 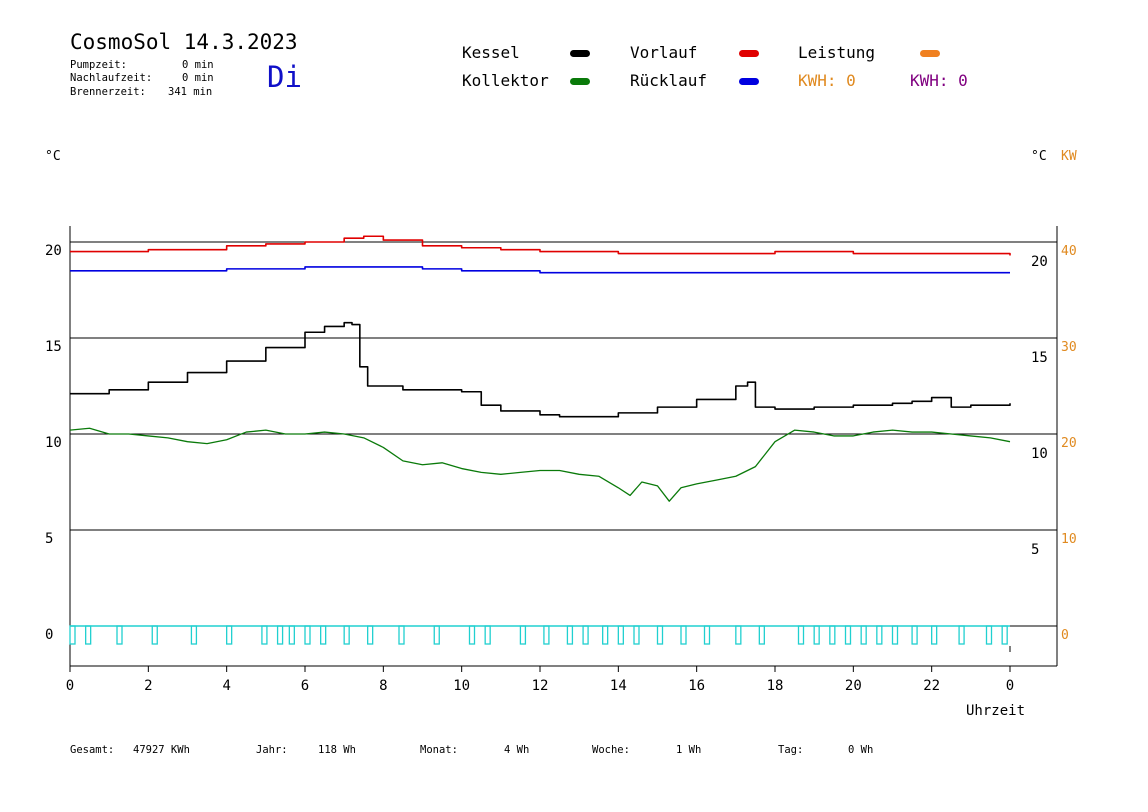 I want to click on legend-leistung: Leistung, so click(x=837, y=52).